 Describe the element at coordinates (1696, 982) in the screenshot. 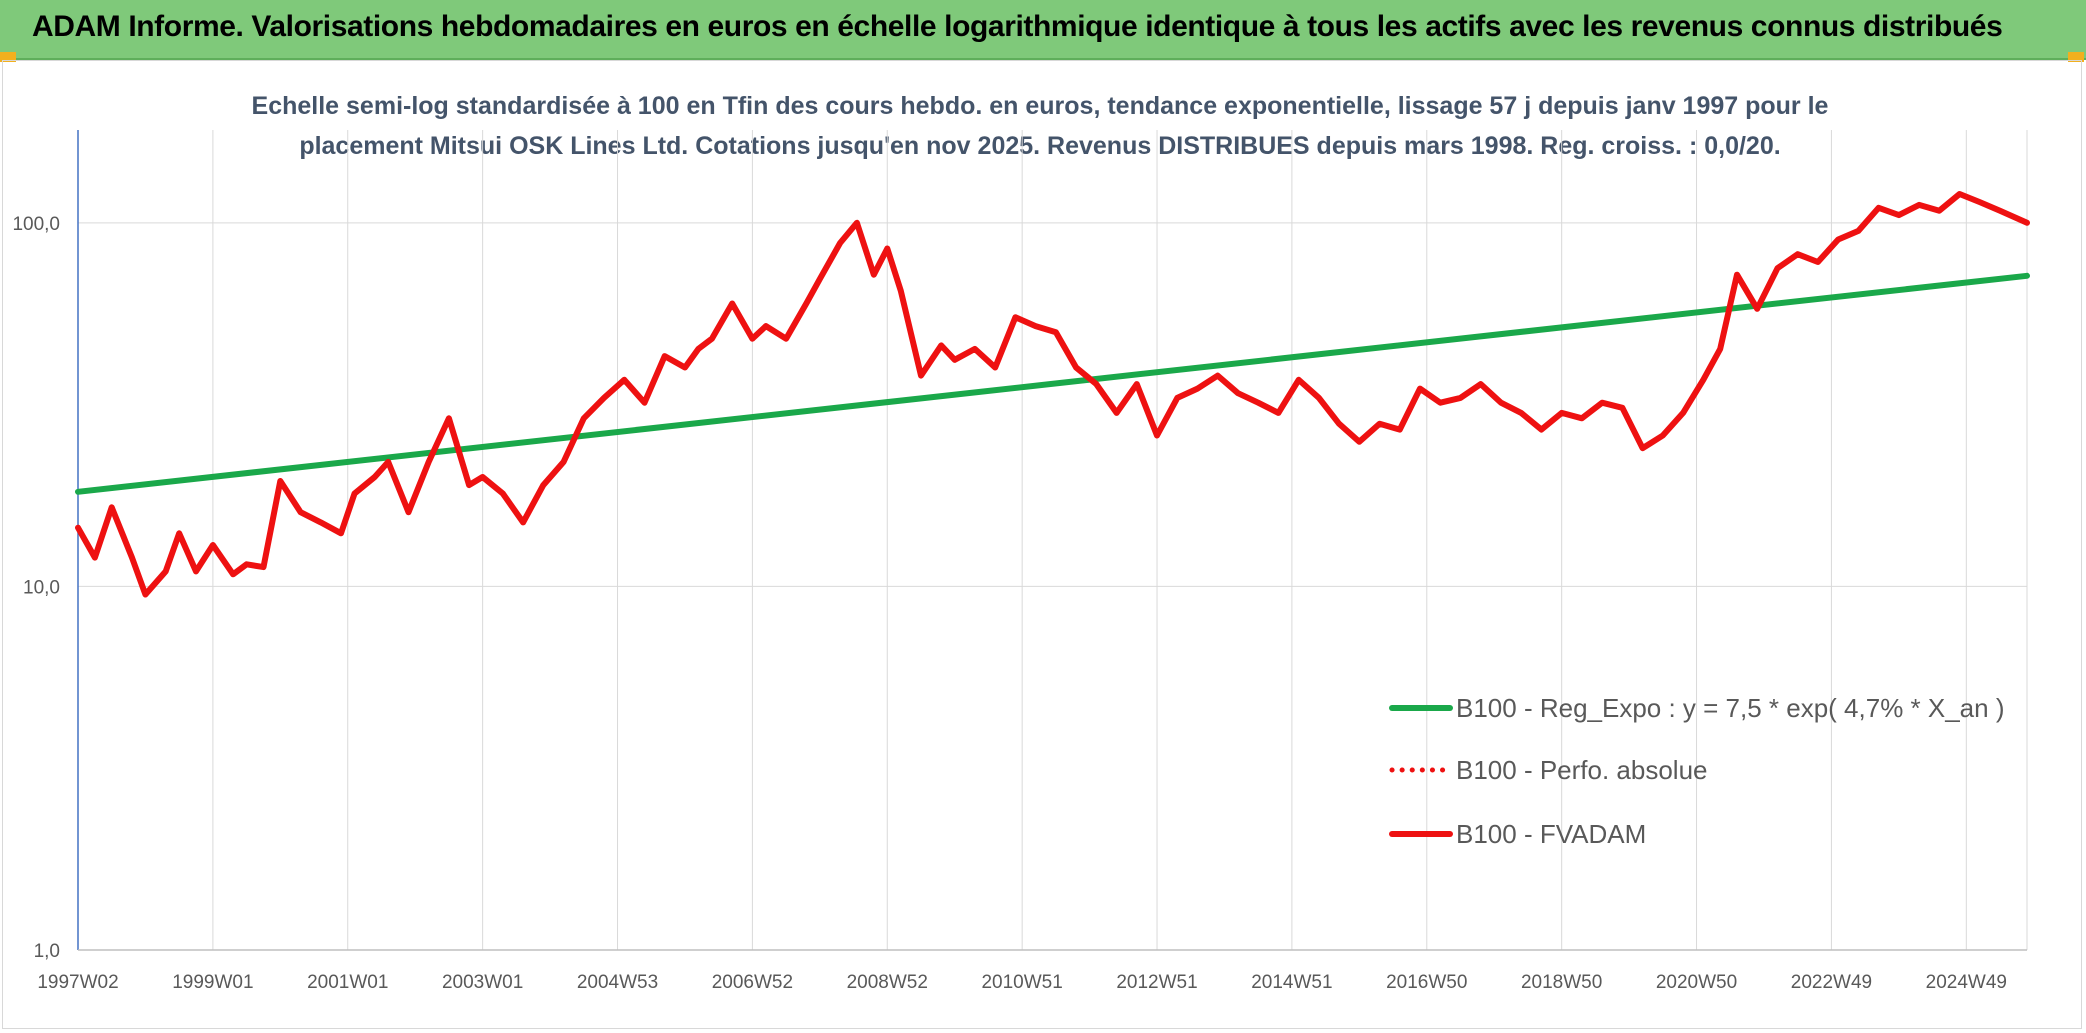

I see `x-tick-label-12: 2020W50` at that location.